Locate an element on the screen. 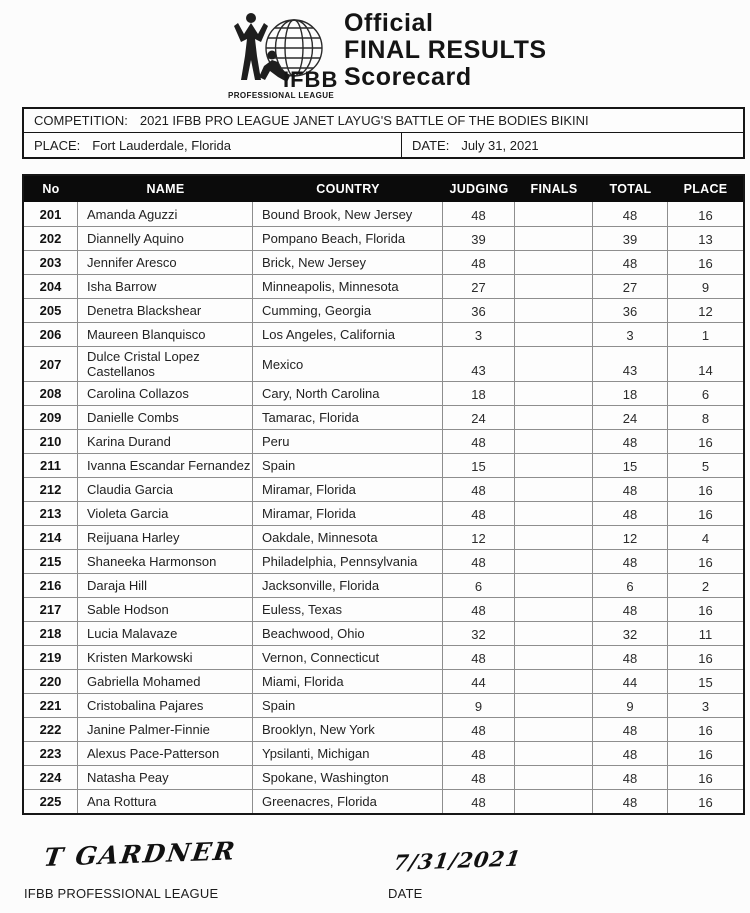 This screenshot has width=750, height=913. place-result: 12 is located at coordinates (705, 311).